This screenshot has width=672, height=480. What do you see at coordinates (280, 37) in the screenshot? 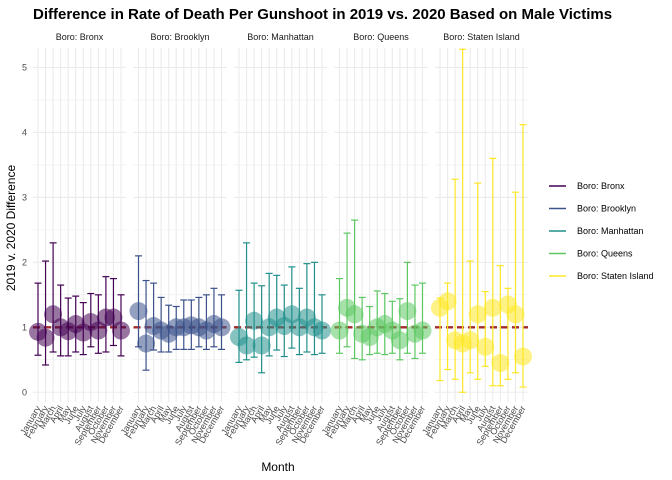
I see `facet-strip-label: Boro: Manhattan` at bounding box center [280, 37].